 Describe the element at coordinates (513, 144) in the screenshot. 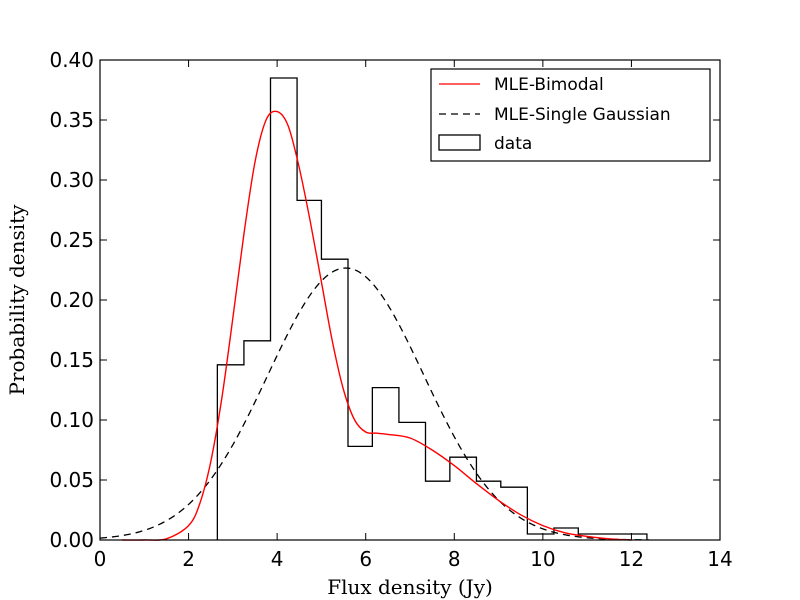

I see `legend-label-data: data` at that location.